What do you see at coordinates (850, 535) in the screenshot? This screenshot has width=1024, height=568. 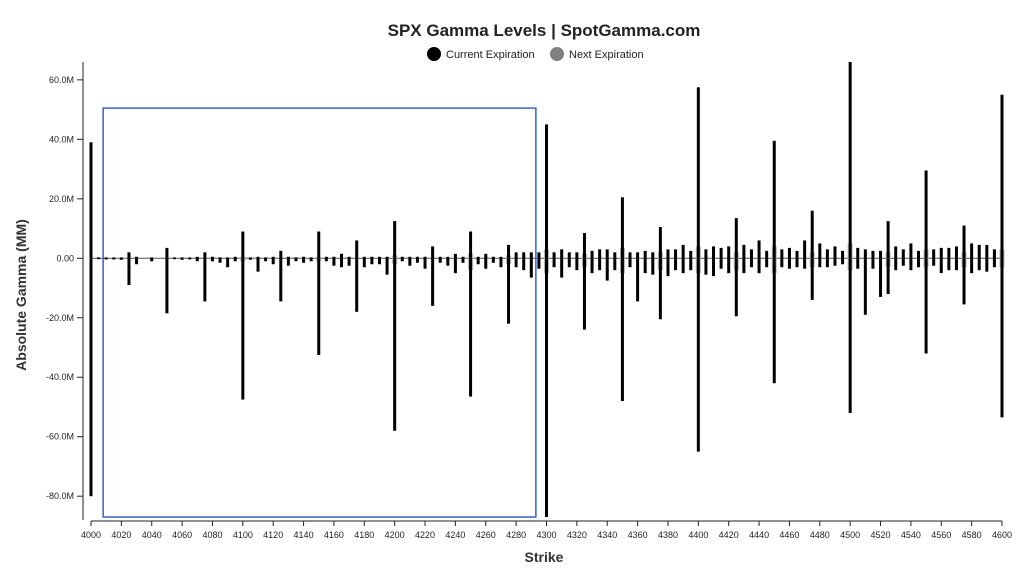 I see `x-tick-label: 4500` at bounding box center [850, 535].